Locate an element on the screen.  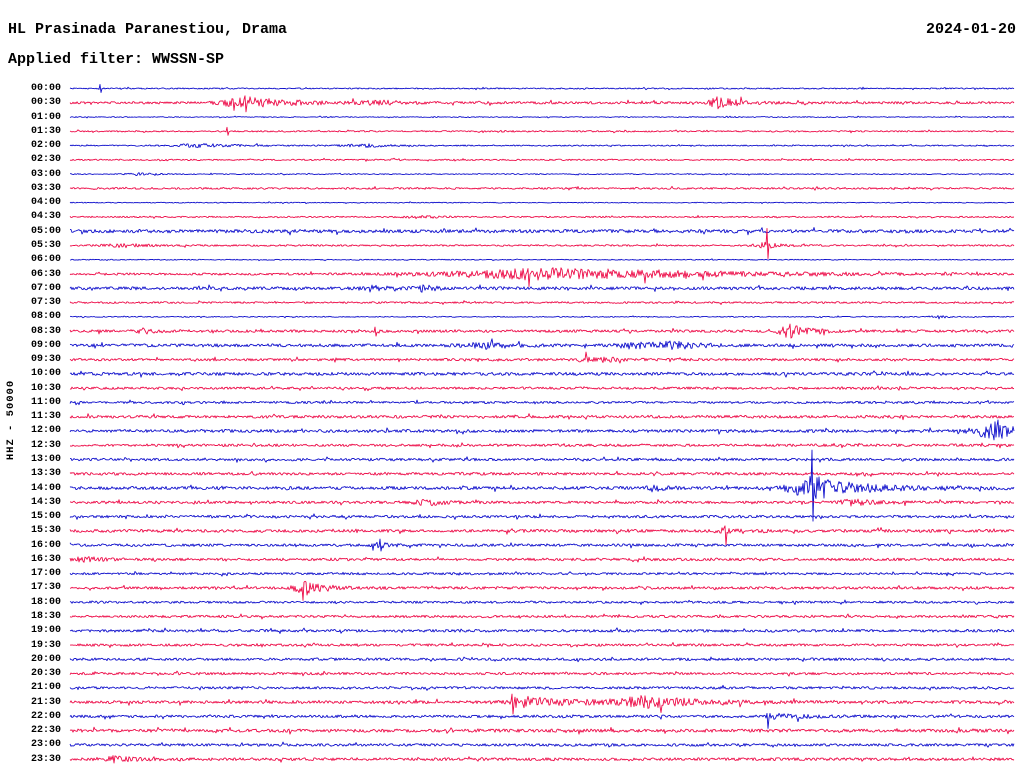
row-time-label: 15:00 is located at coordinates (45, 517).